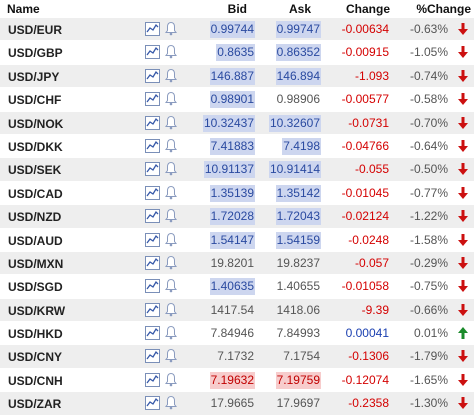 Image resolution: width=474 pixels, height=416 pixels. Describe the element at coordinates (237, 357) in the screenshot. I see `table-row: USD/CNY 7.1732 7.1754 -0.1306 -1.79%` at that location.